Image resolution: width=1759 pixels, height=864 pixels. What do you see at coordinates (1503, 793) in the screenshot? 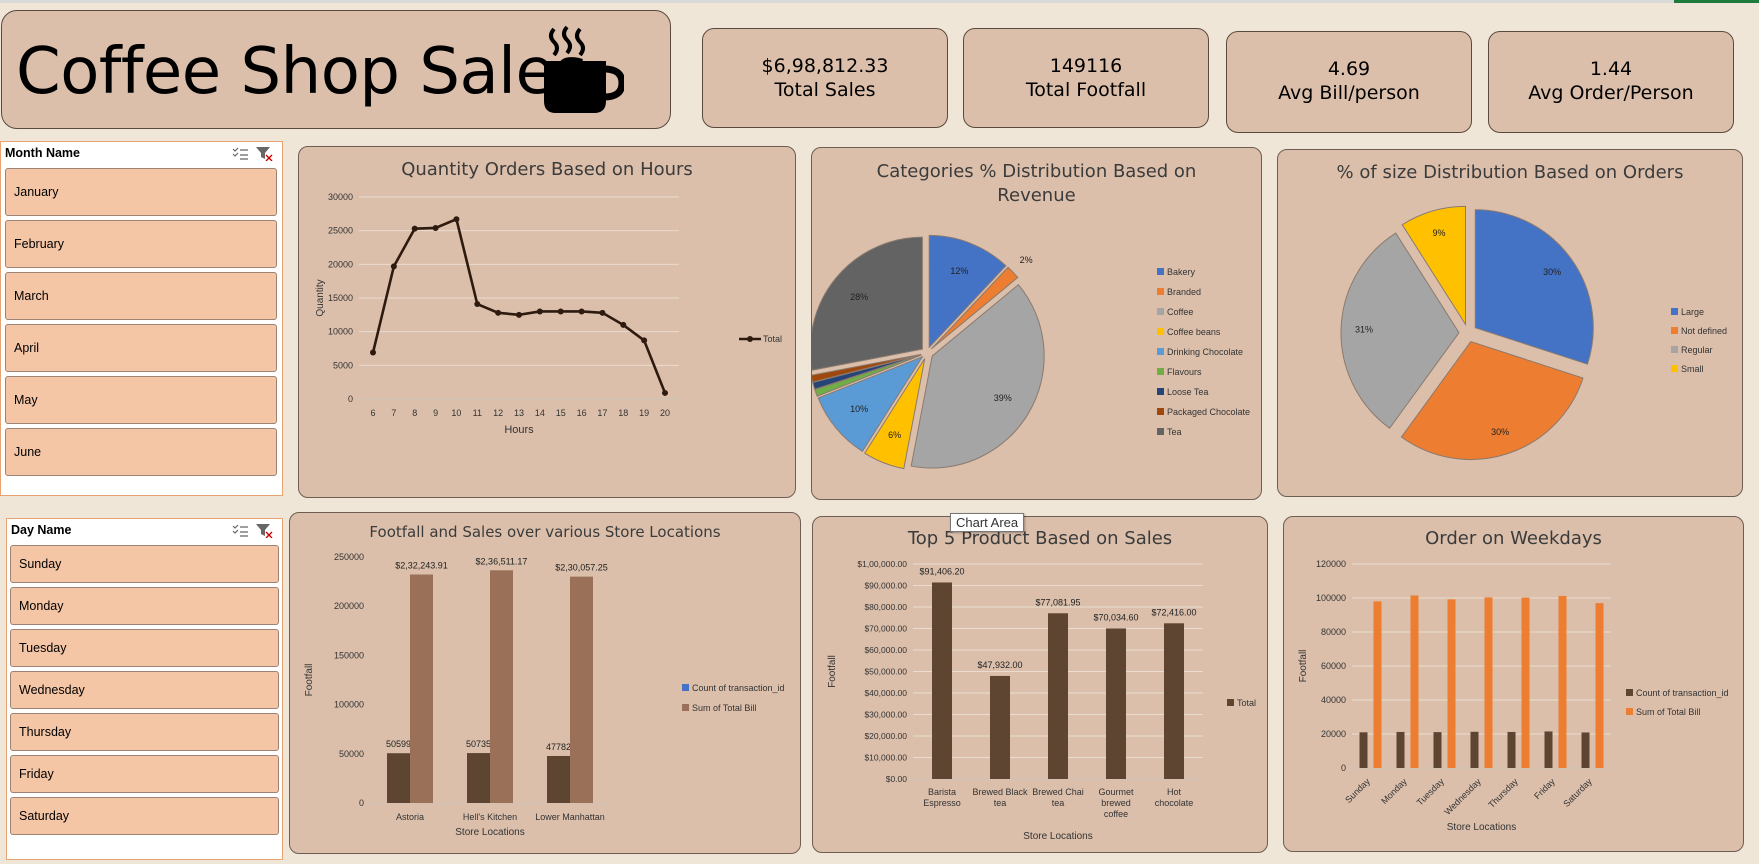
I see `x-tick-label: Thursday` at bounding box center [1503, 793].